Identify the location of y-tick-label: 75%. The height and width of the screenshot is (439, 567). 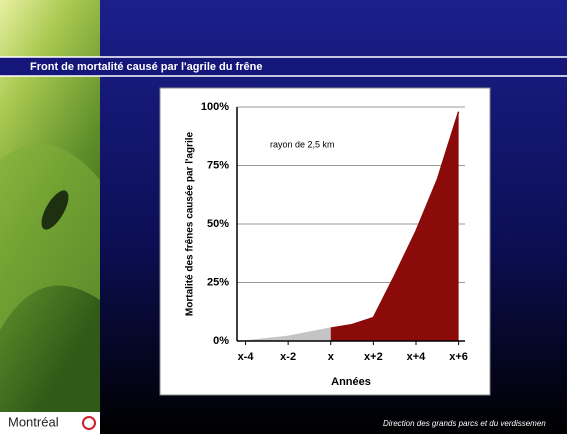
(218, 165).